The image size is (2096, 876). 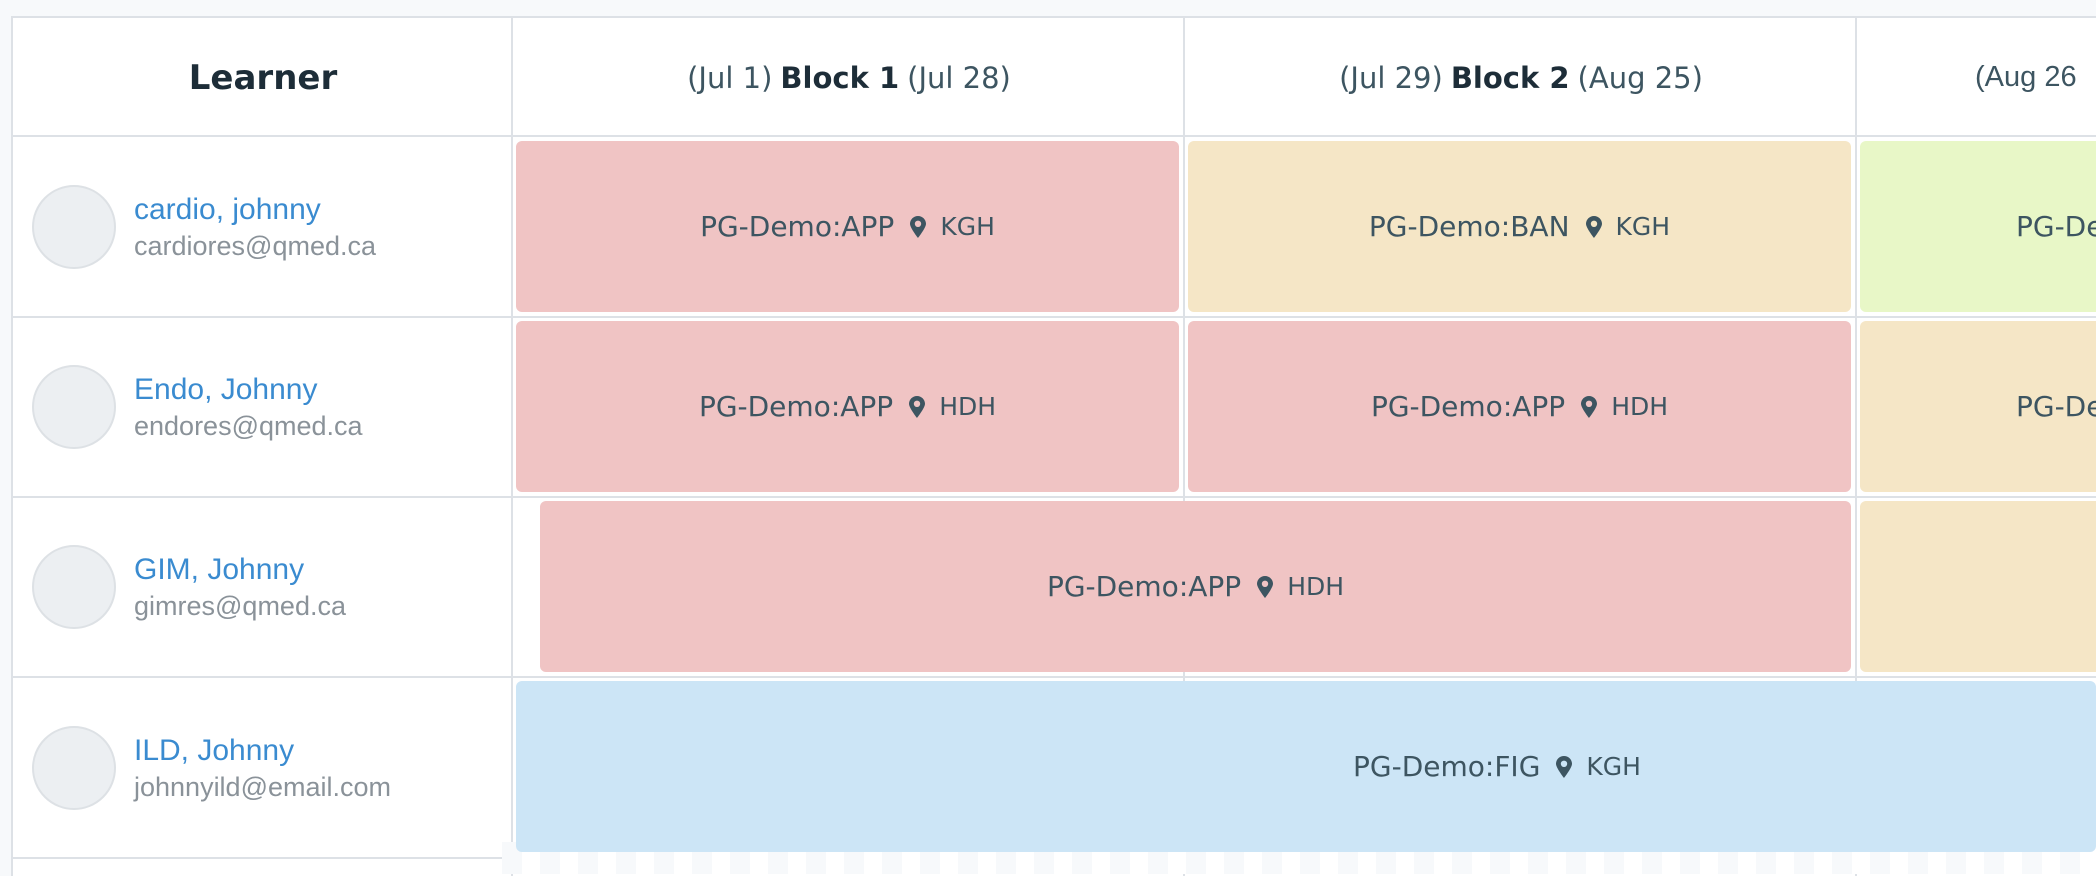 I want to click on block-start-date: (Jul 1), so click(x=730, y=77).